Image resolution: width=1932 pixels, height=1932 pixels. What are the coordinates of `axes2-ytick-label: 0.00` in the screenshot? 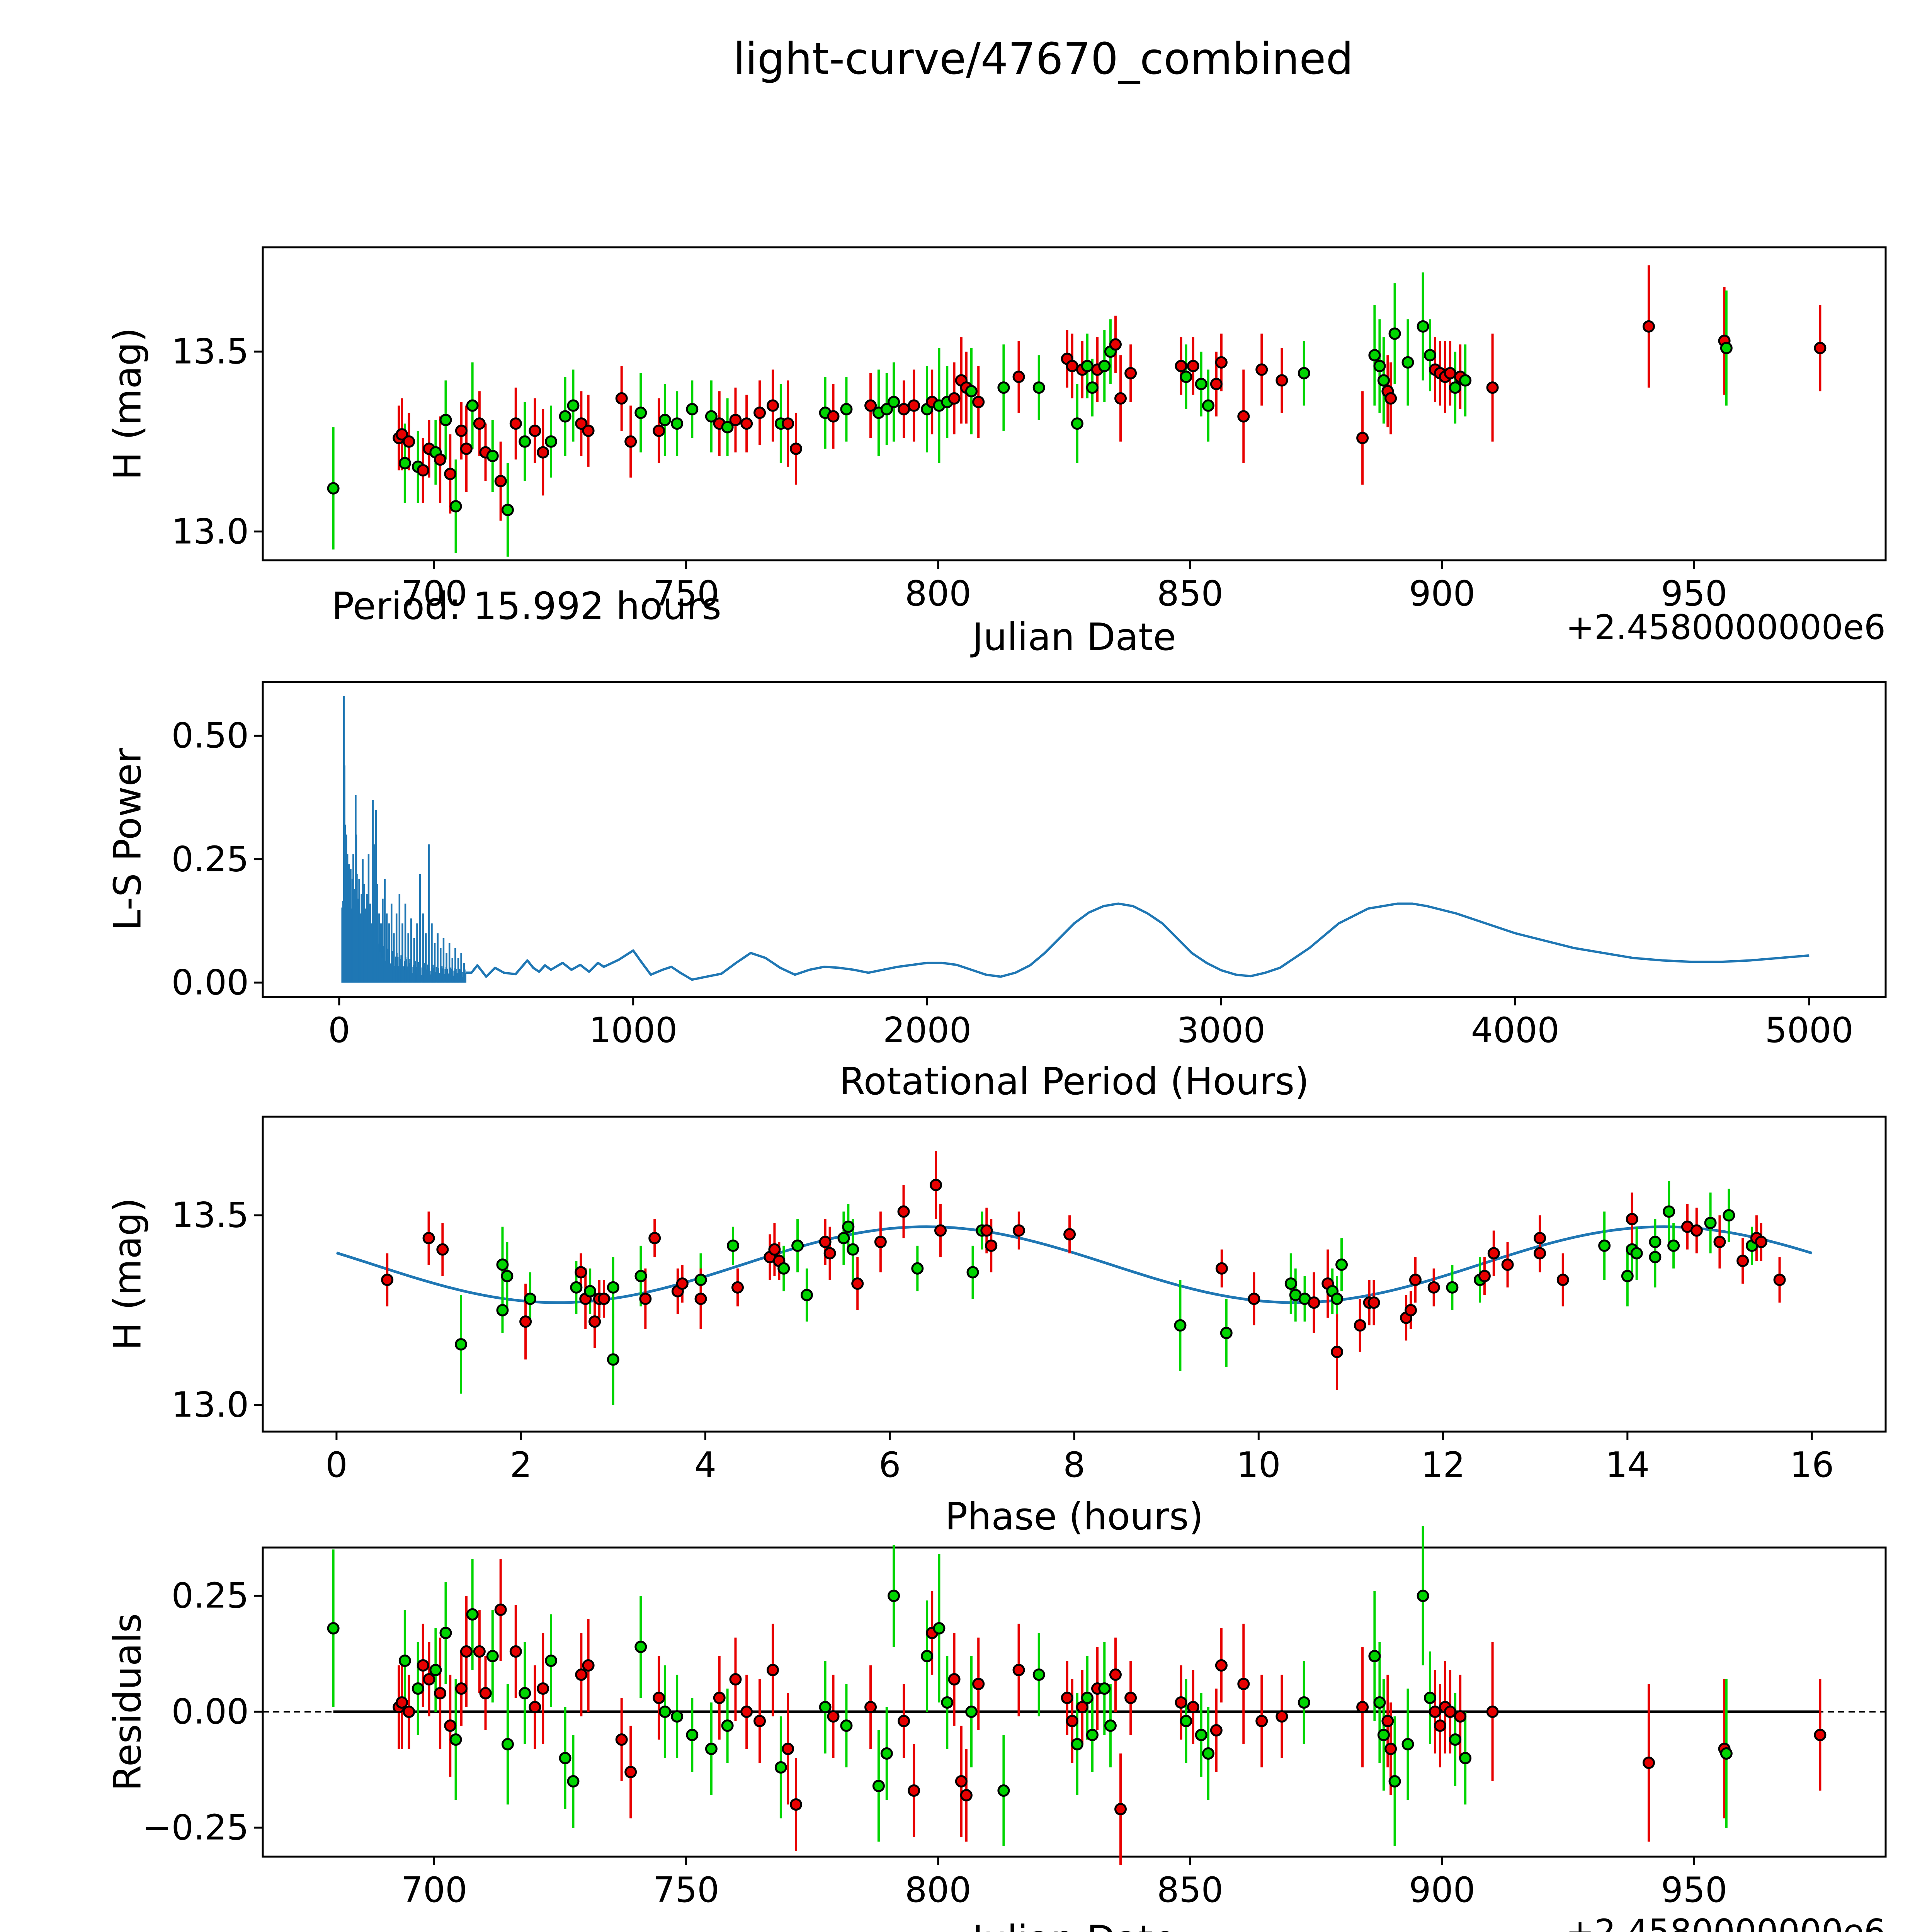 It's located at (210, 983).